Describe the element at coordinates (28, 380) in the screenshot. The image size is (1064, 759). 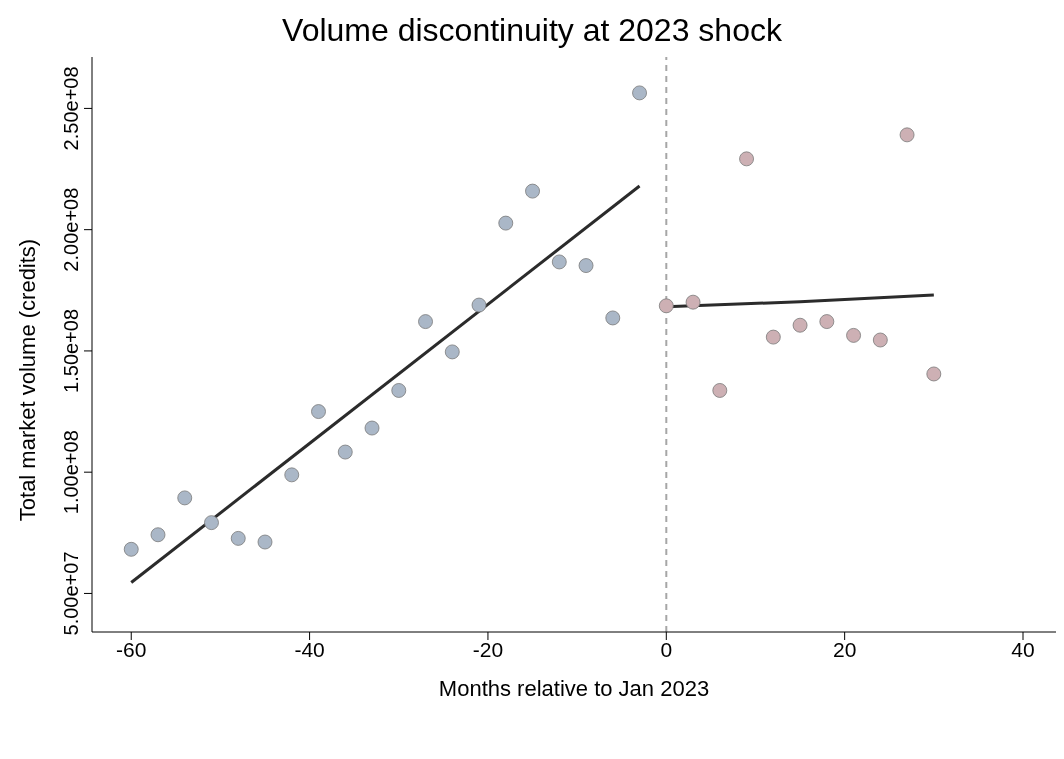
I see `y-axis-title: Total market volume (credits)` at that location.